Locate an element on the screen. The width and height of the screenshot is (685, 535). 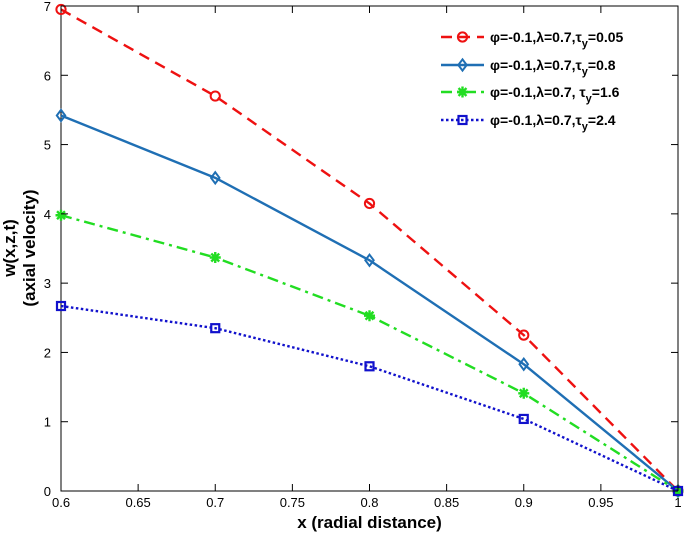
y-tick-label: 7 is located at coordinates (47, 7).